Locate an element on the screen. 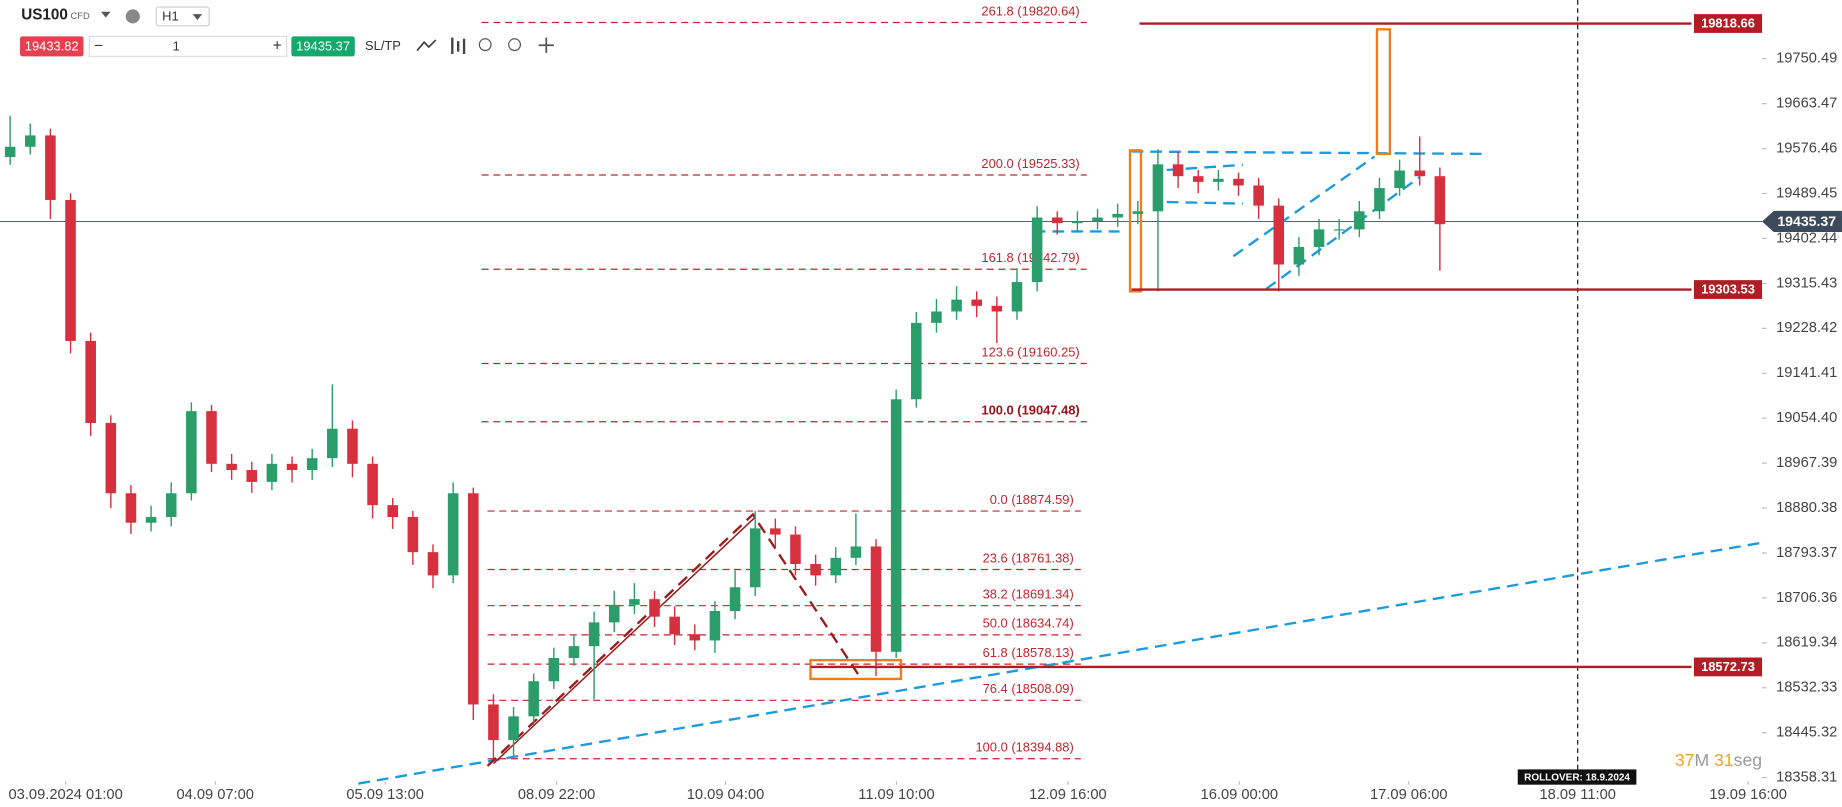  volume: 1 is located at coordinates (176, 45).